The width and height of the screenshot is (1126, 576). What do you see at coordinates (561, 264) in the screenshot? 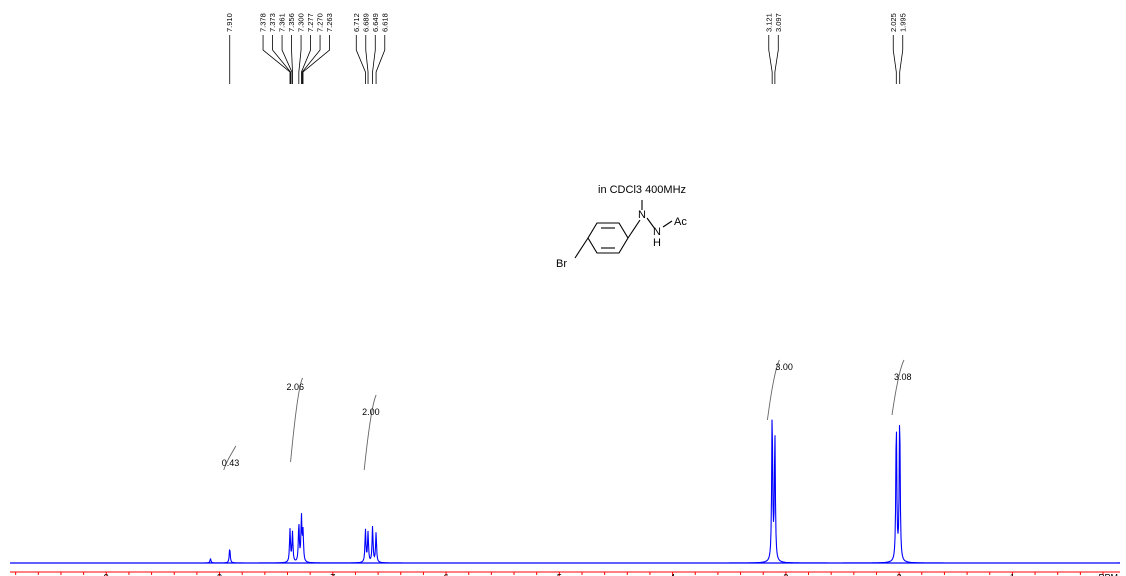
I see `br-label: Br` at bounding box center [561, 264].